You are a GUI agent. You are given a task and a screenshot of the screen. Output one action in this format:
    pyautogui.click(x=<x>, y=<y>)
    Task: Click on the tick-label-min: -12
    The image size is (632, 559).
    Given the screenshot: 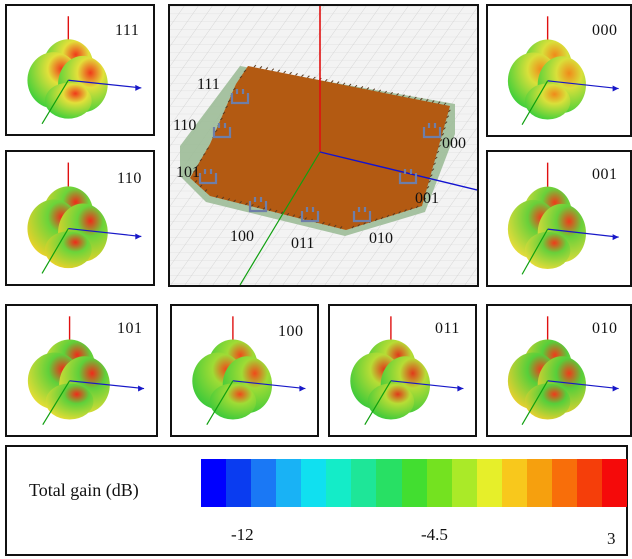 What is the action you would take?
    pyautogui.click(x=242, y=534)
    